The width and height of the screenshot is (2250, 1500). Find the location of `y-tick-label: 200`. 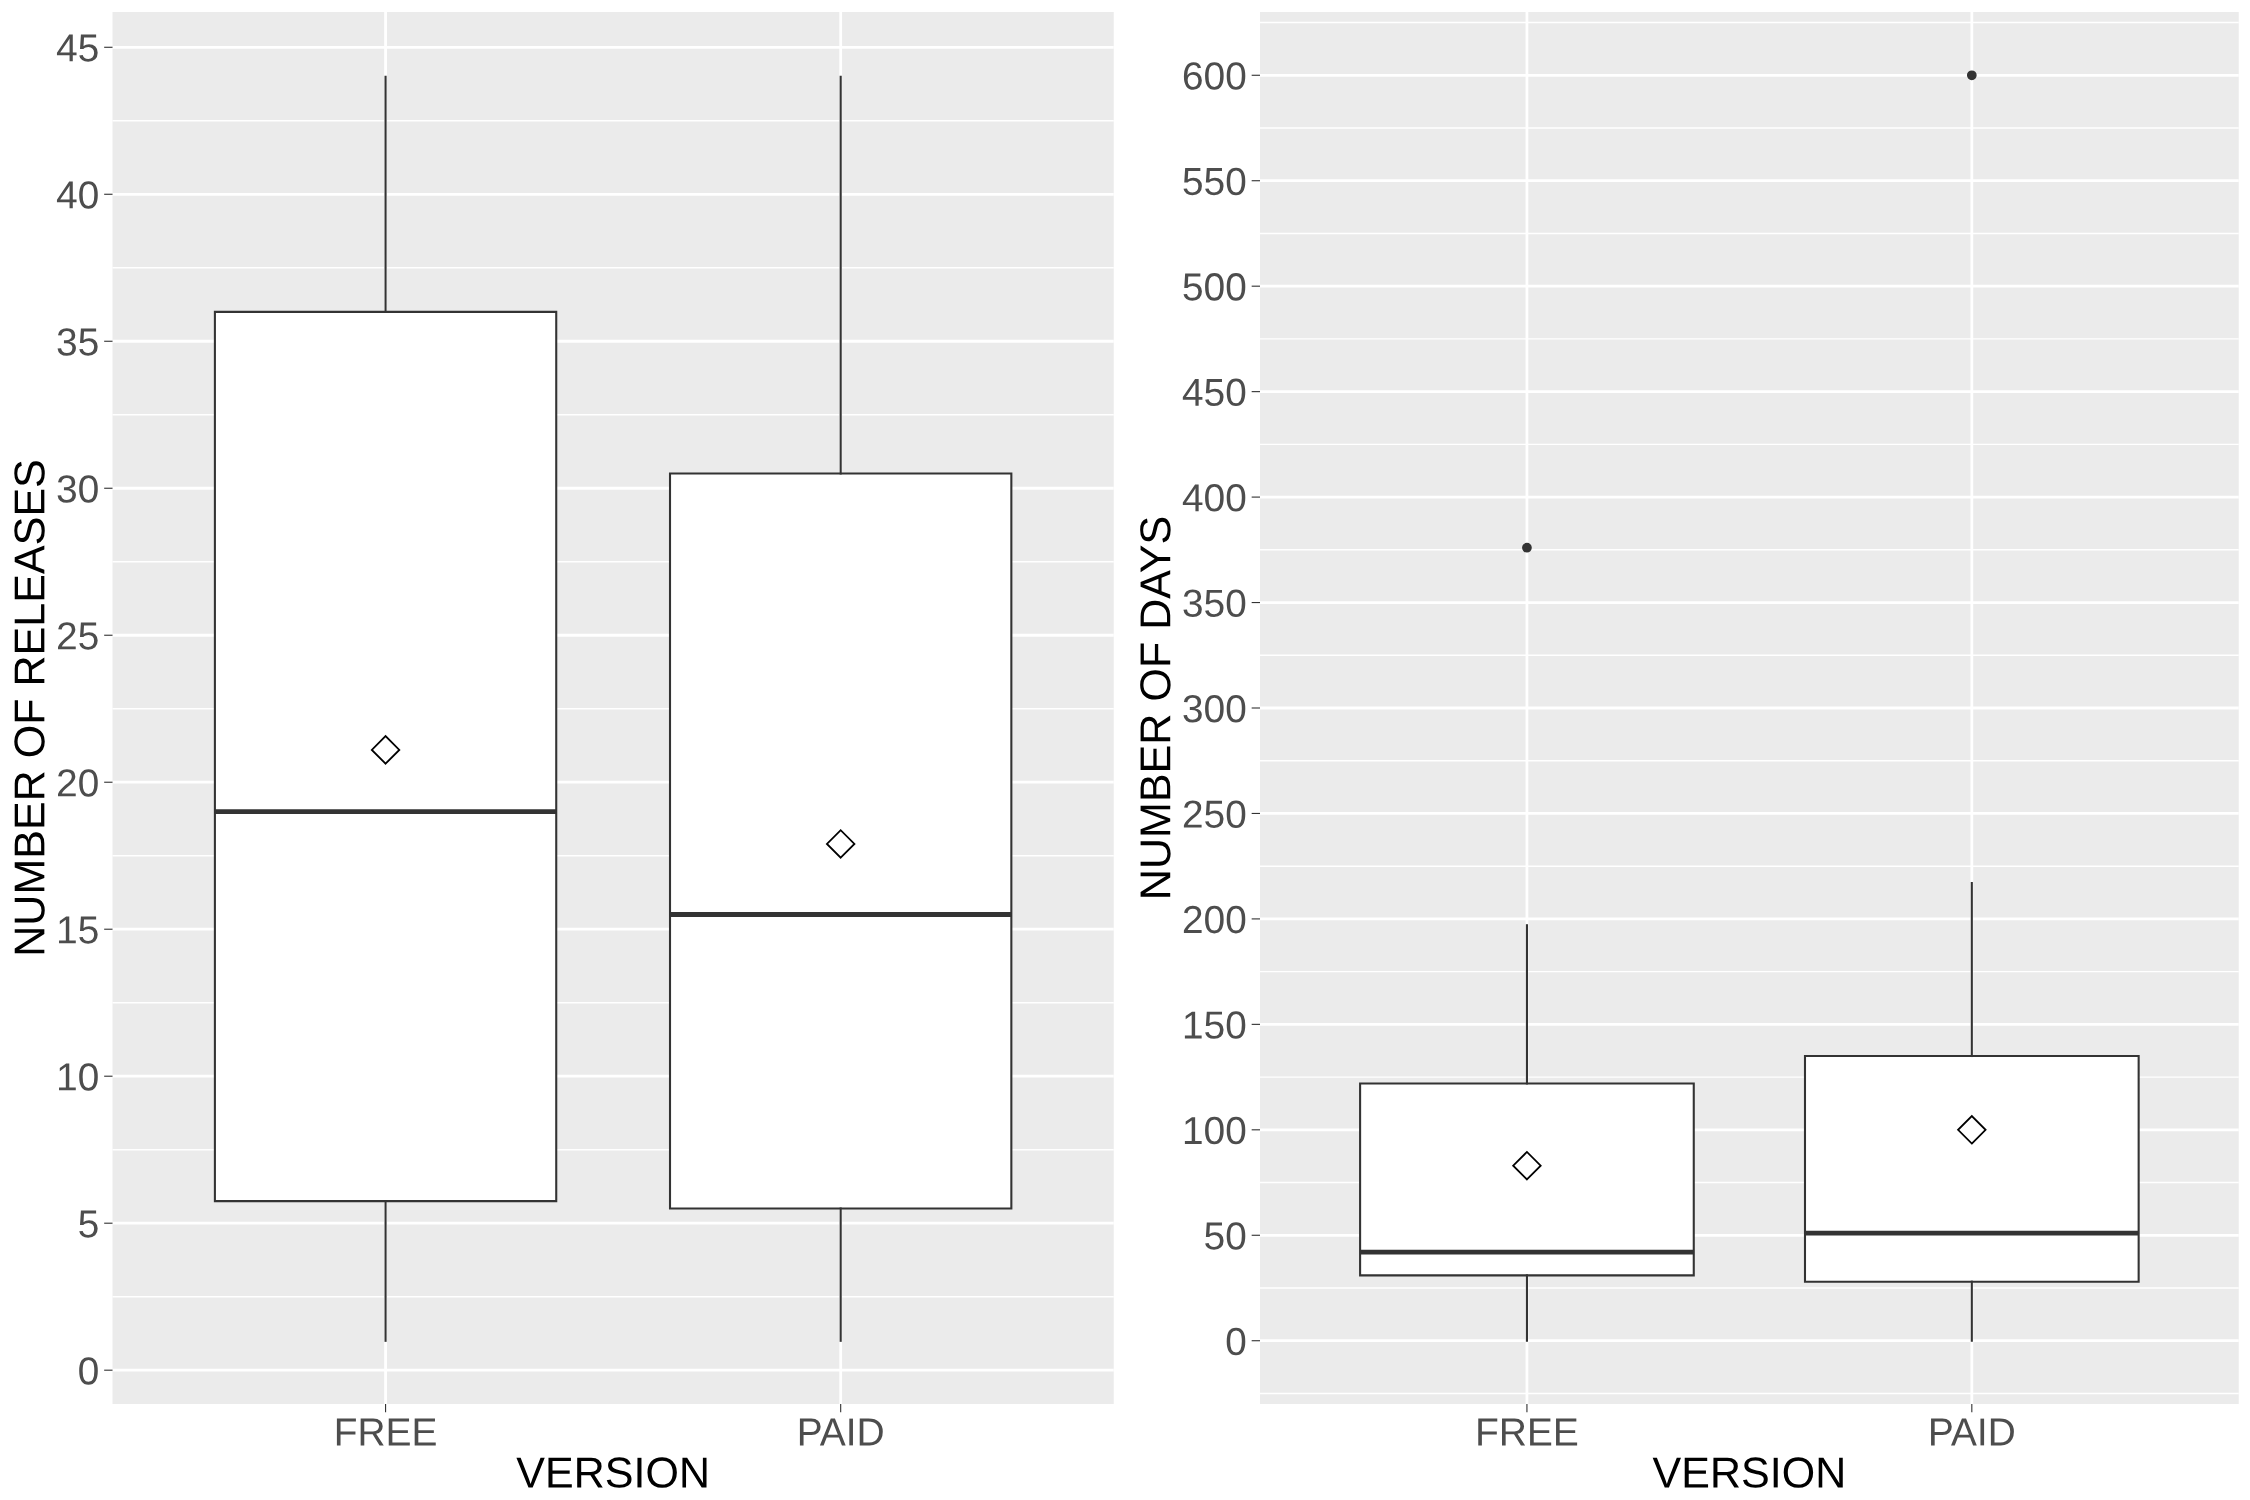

y-tick-label: 200 is located at coordinates (1214, 919).